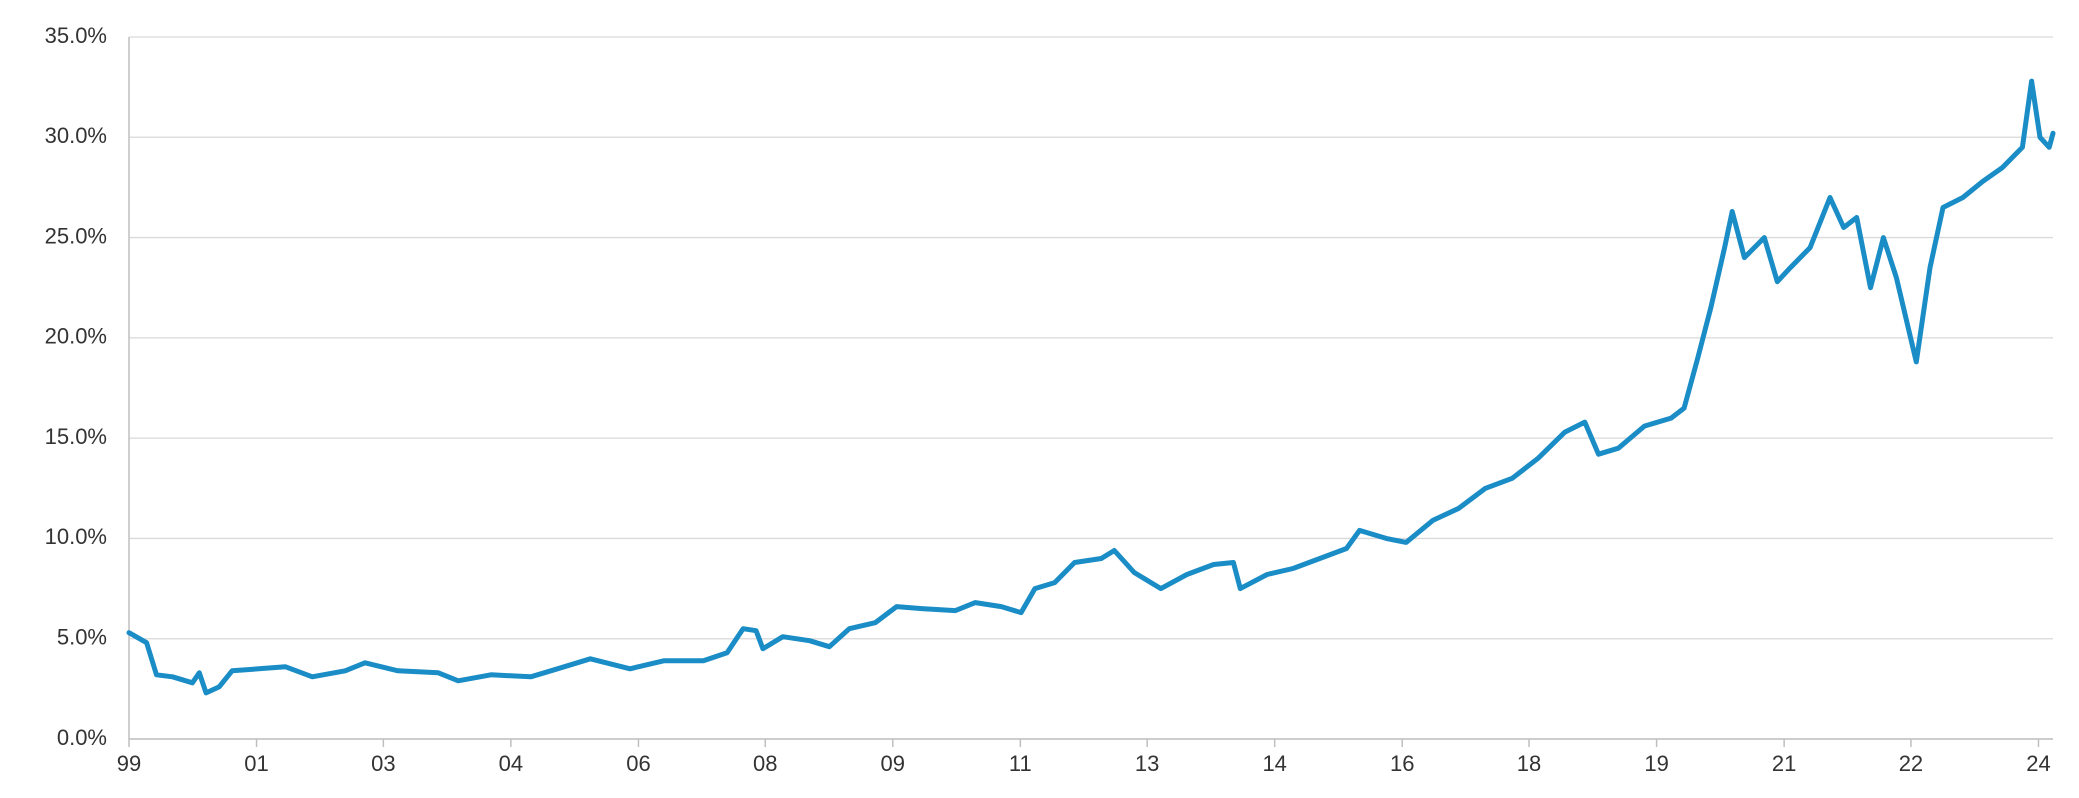 The width and height of the screenshot is (2079, 798). I want to click on x-tick-label: 16, so click(1402, 763).